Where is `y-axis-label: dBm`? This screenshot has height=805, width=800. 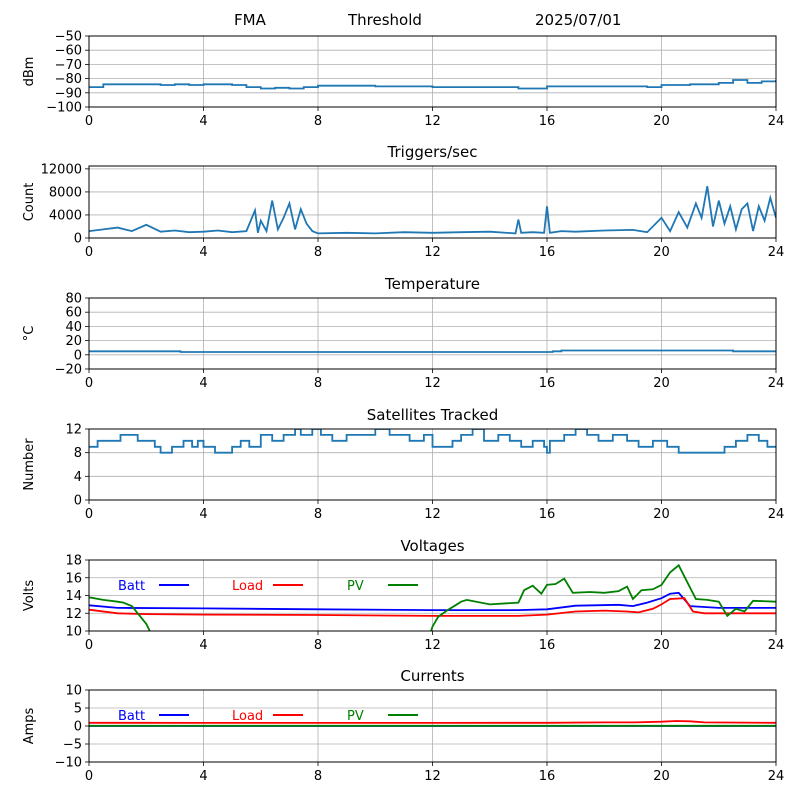 y-axis-label: dBm is located at coordinates (29, 72).